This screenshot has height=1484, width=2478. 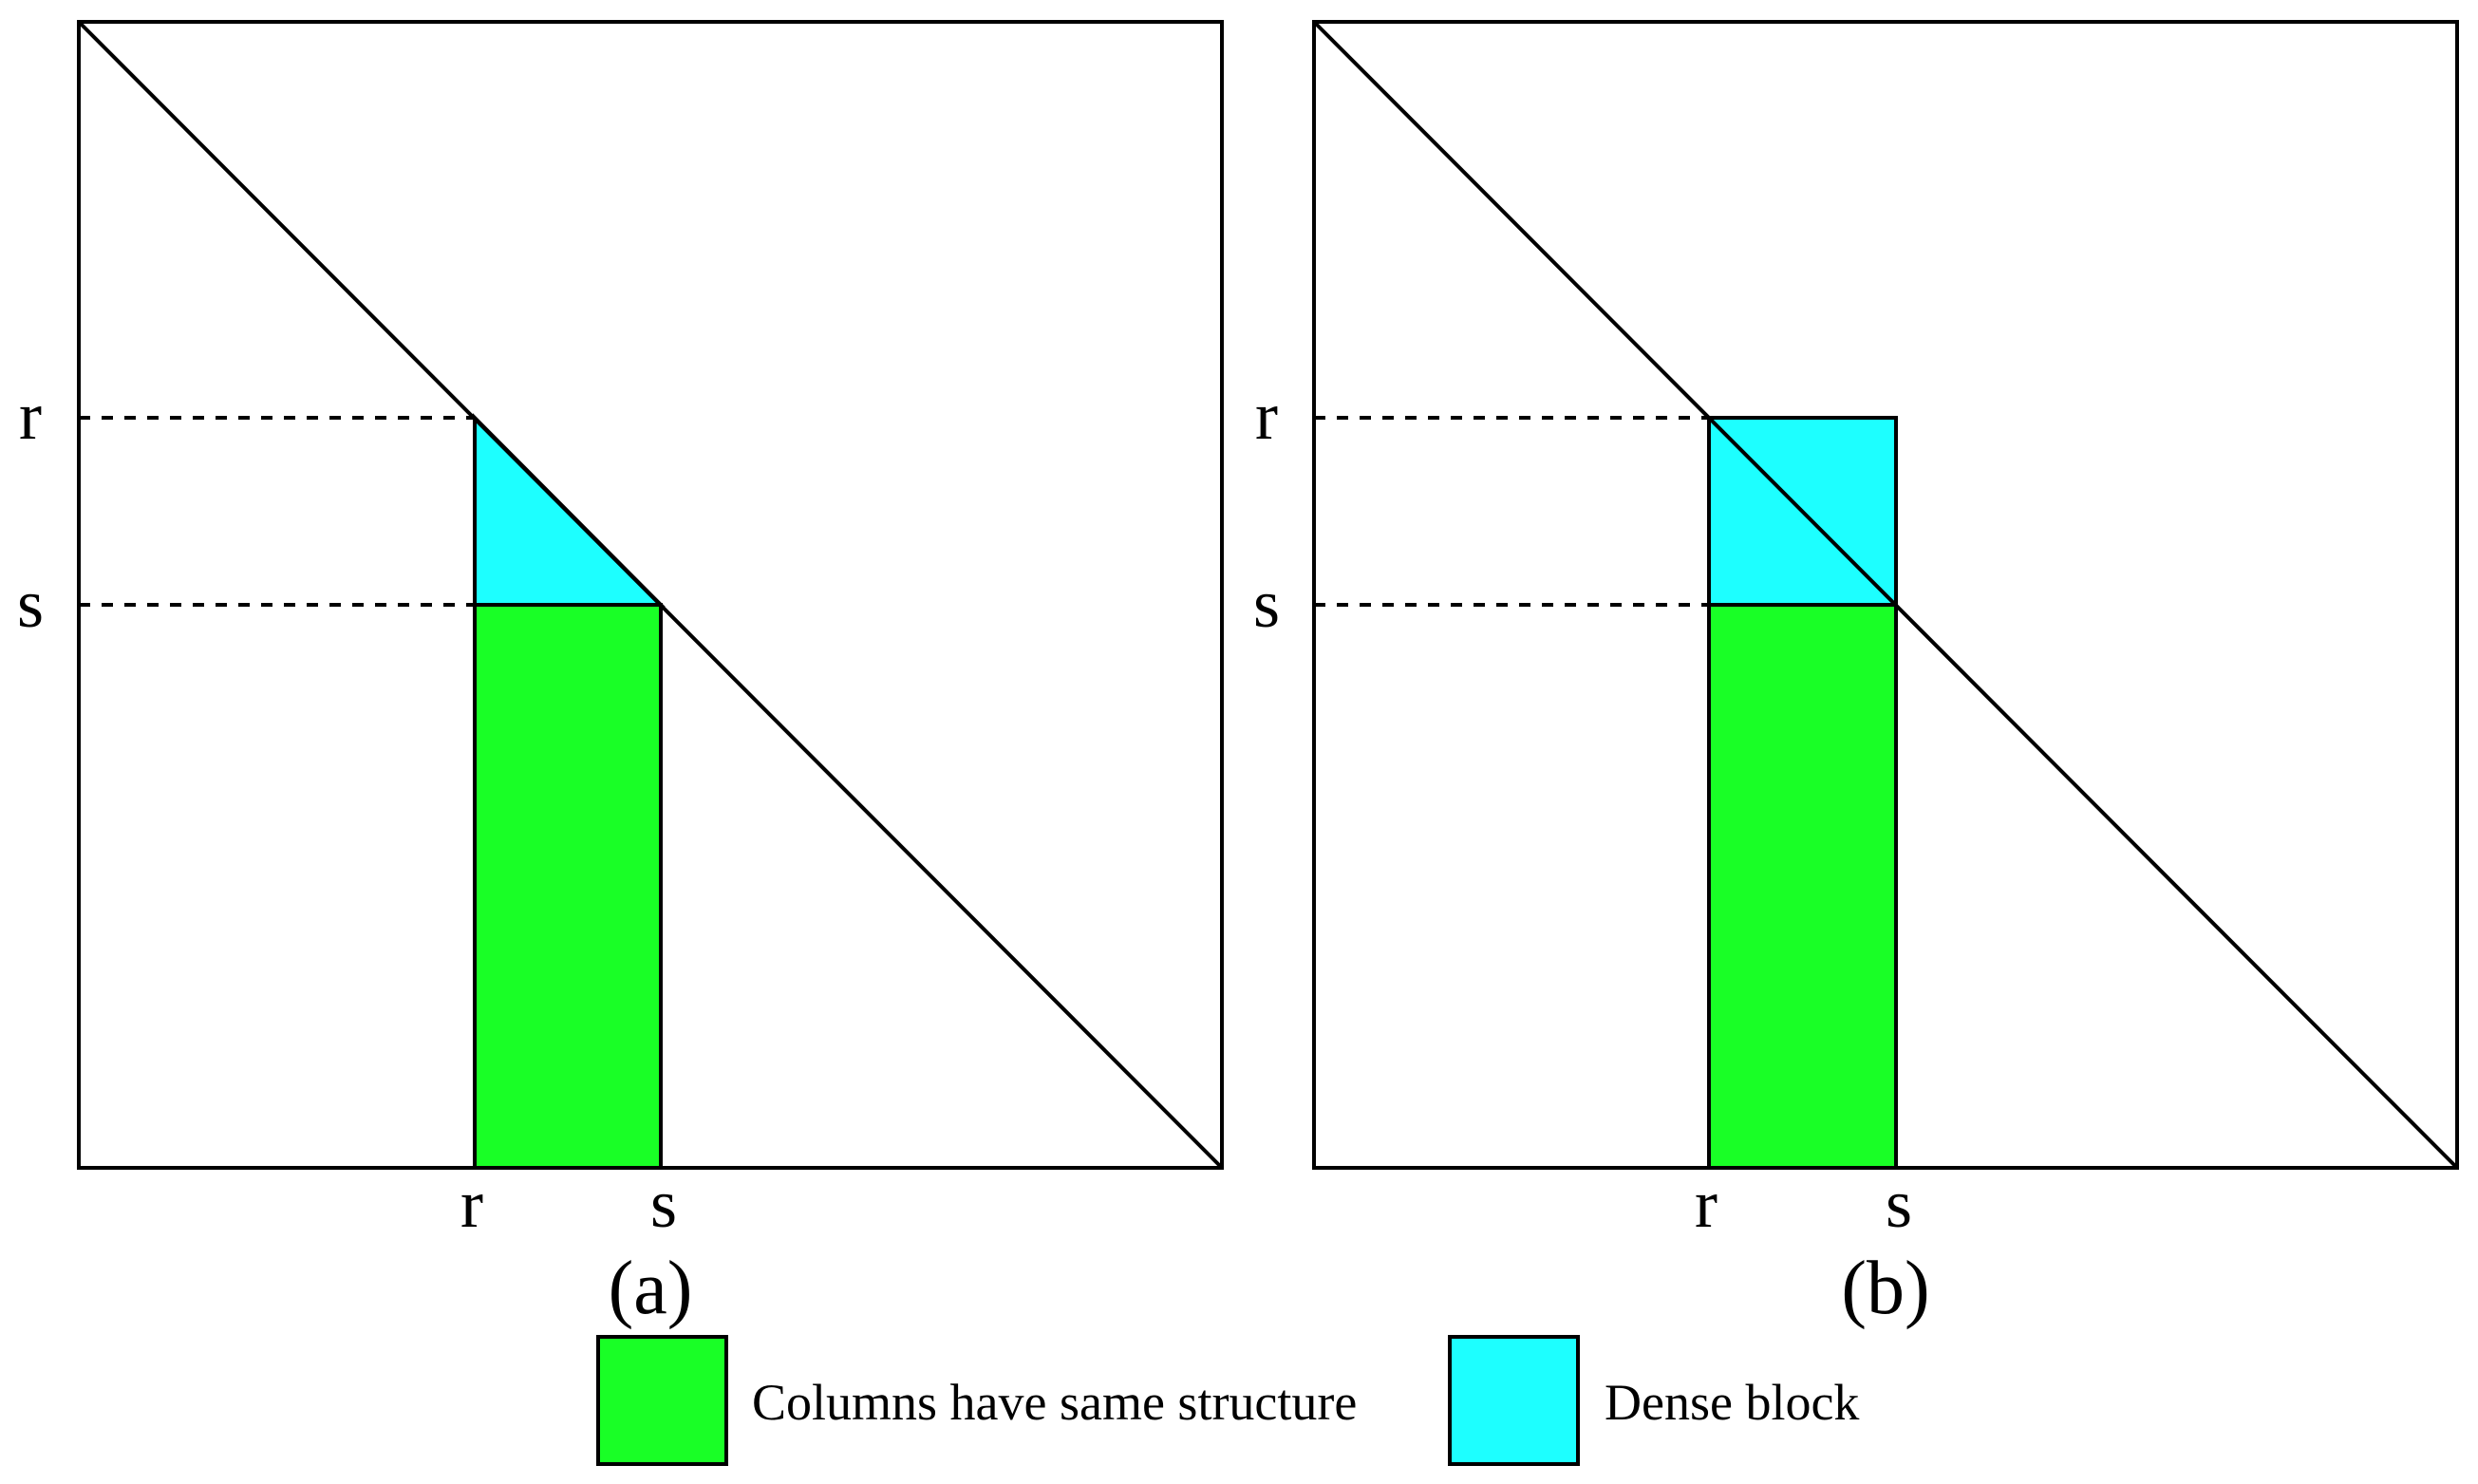 What do you see at coordinates (1802, 887) in the screenshot?
I see `panel-b-green-region` at bounding box center [1802, 887].